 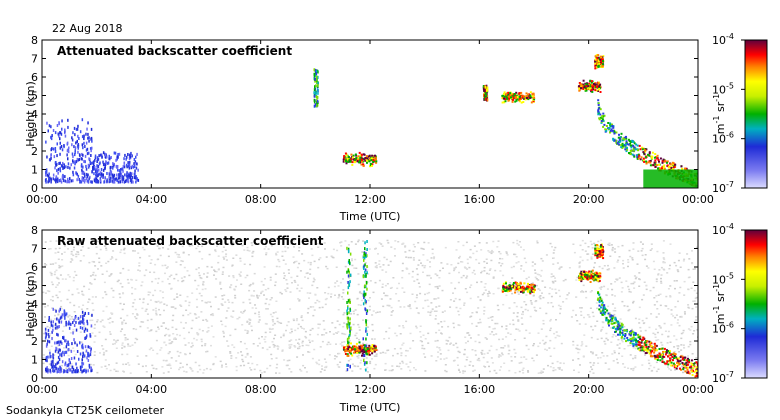 What do you see at coordinates (68, 340) in the screenshot?
I see `feature-noise` at bounding box center [68, 340].